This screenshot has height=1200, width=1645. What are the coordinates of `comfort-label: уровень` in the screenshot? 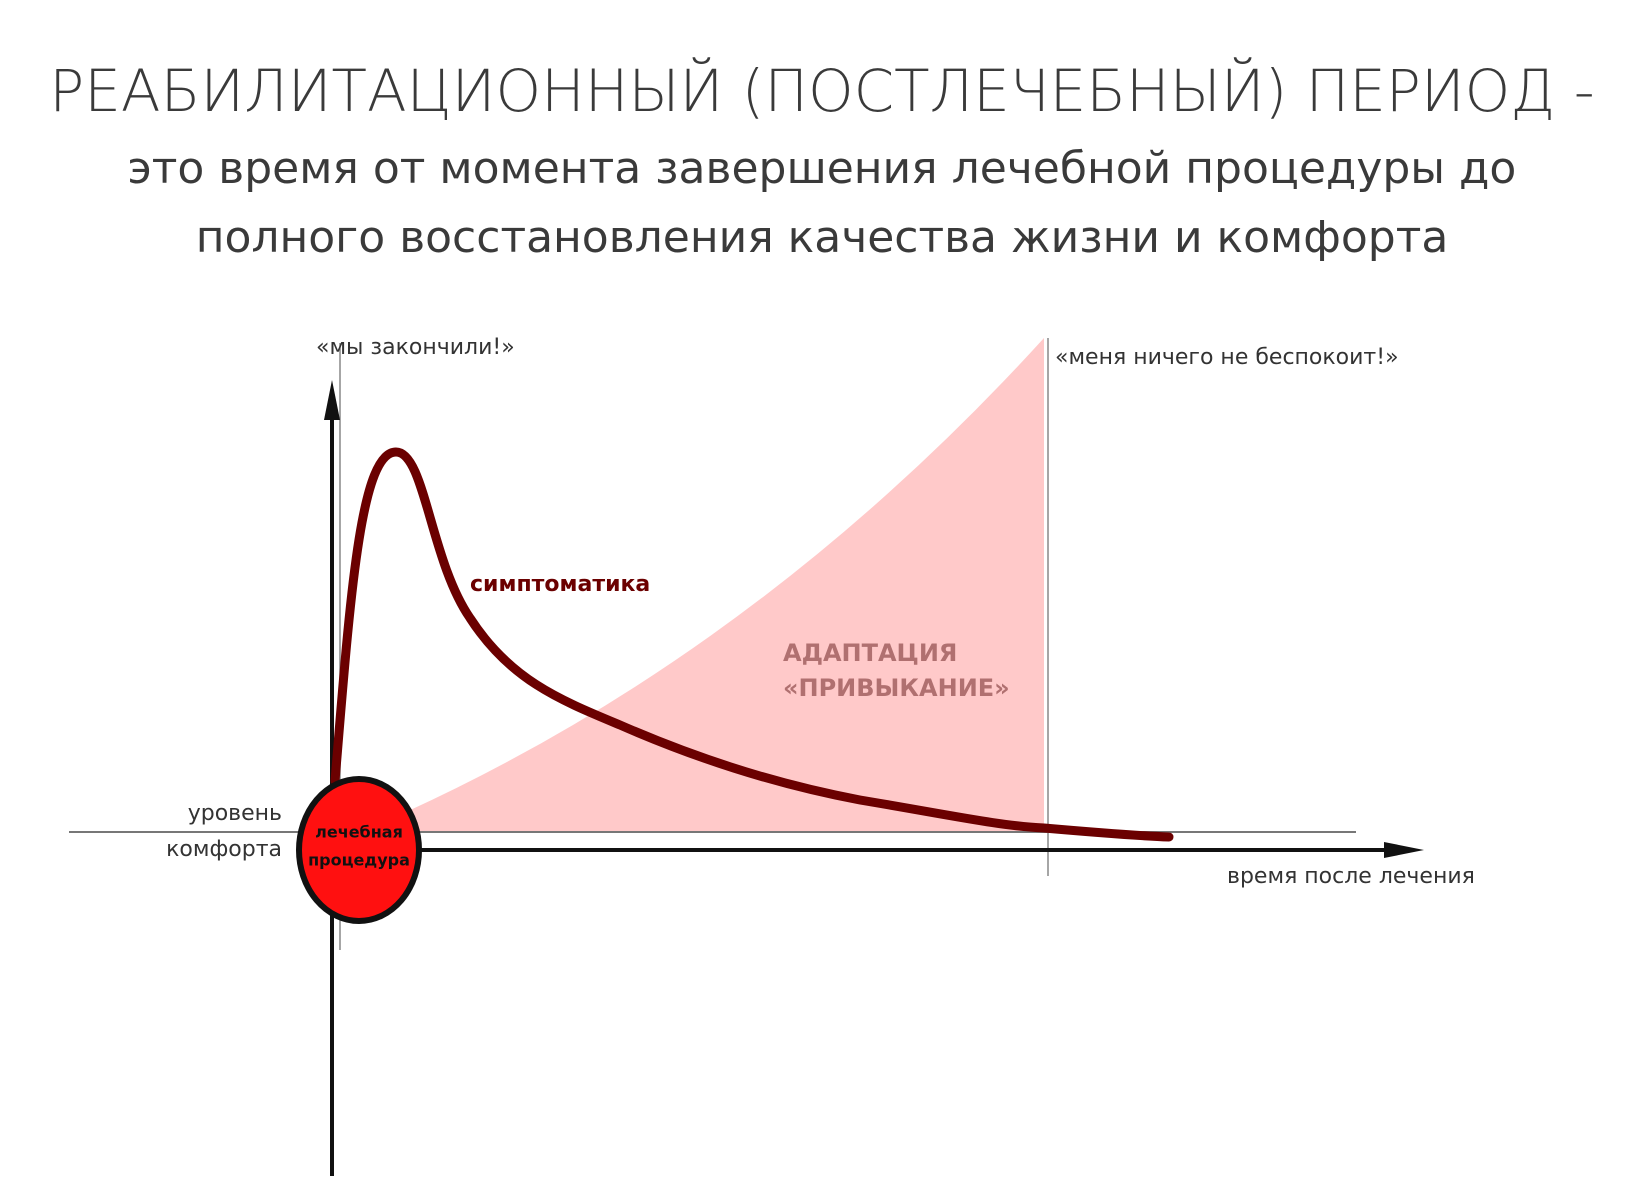 It's located at (235, 813).